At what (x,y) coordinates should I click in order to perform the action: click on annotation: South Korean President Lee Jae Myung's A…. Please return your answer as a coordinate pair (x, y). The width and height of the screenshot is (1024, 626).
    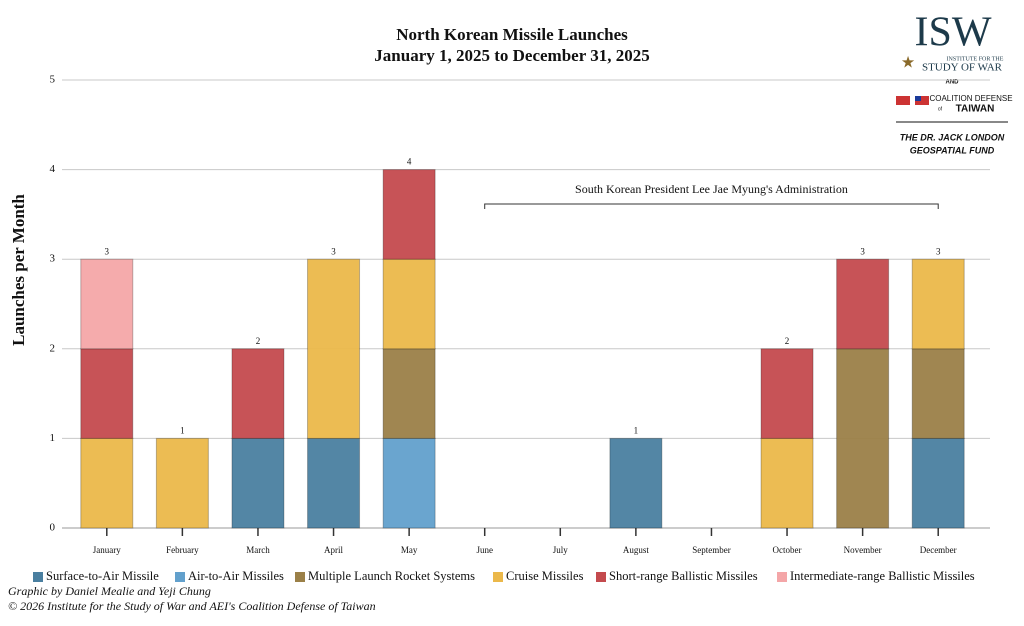
    Looking at the image, I should click on (711, 189).